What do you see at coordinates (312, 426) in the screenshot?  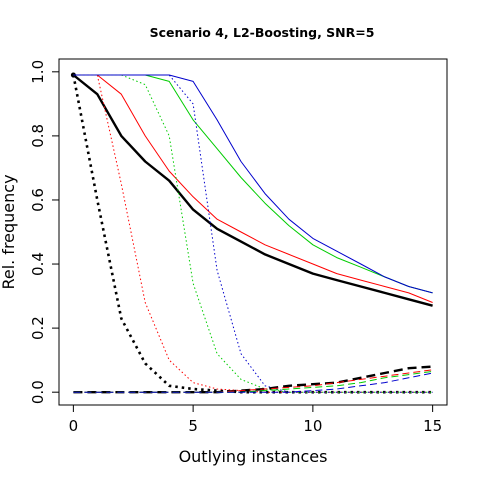 I see `x-tick-label: 10` at bounding box center [312, 426].